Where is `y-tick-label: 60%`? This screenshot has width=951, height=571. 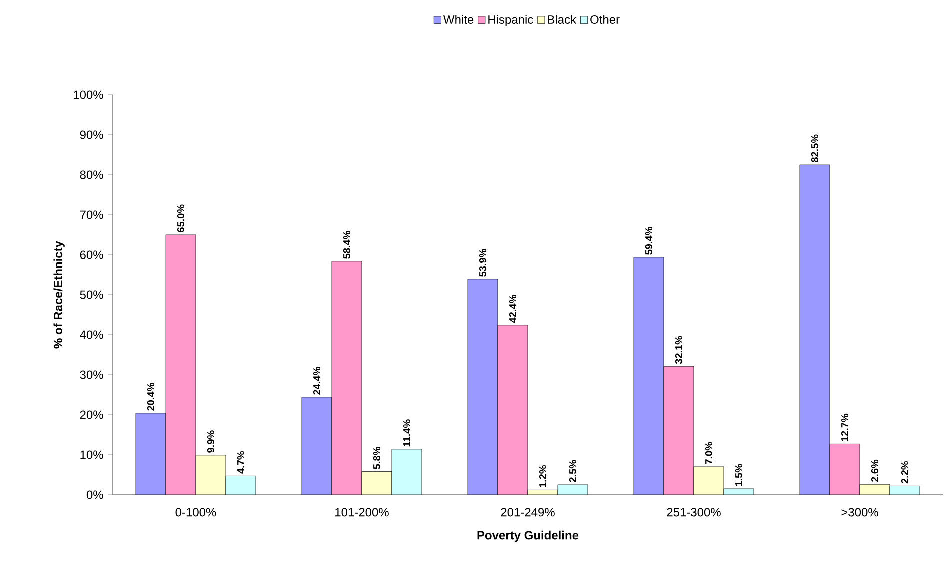 y-tick-label: 60% is located at coordinates (92, 255).